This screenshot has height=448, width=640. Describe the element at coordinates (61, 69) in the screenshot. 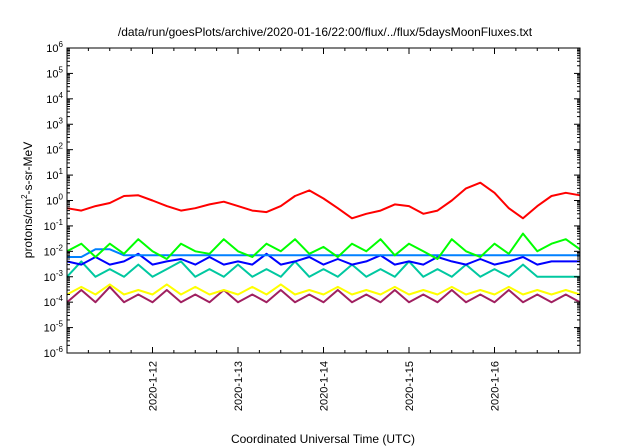

I see `y-tick-exp: 5` at that location.